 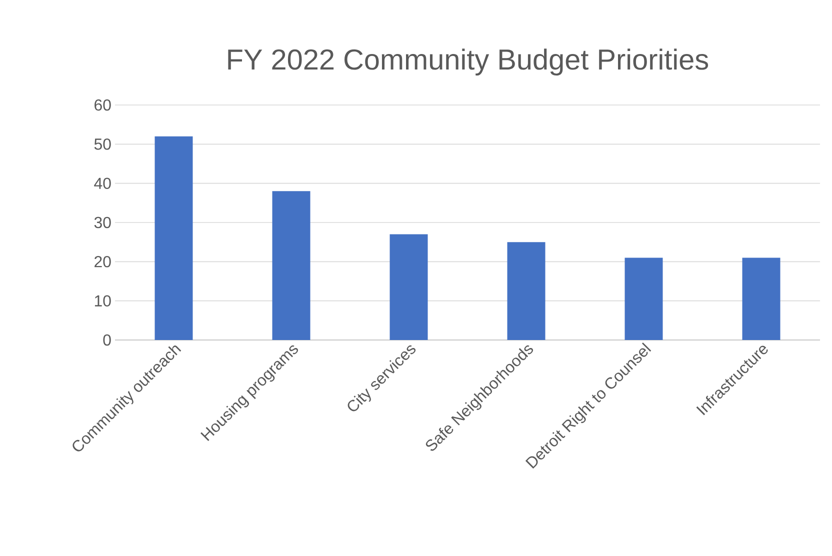 I want to click on y-tick-label: 20, so click(x=102, y=262).